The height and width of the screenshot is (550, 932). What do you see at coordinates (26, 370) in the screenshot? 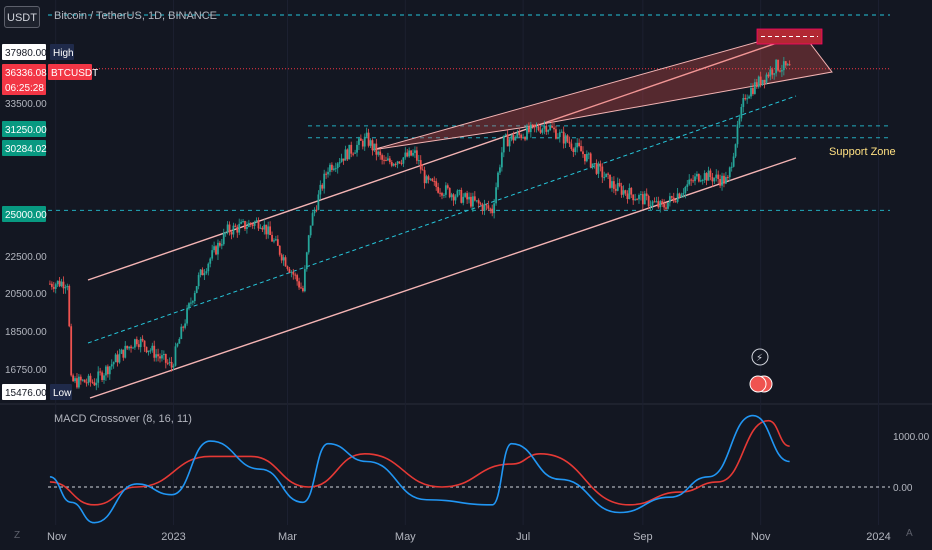
I see `price-label-13: 16750.00` at bounding box center [26, 370].